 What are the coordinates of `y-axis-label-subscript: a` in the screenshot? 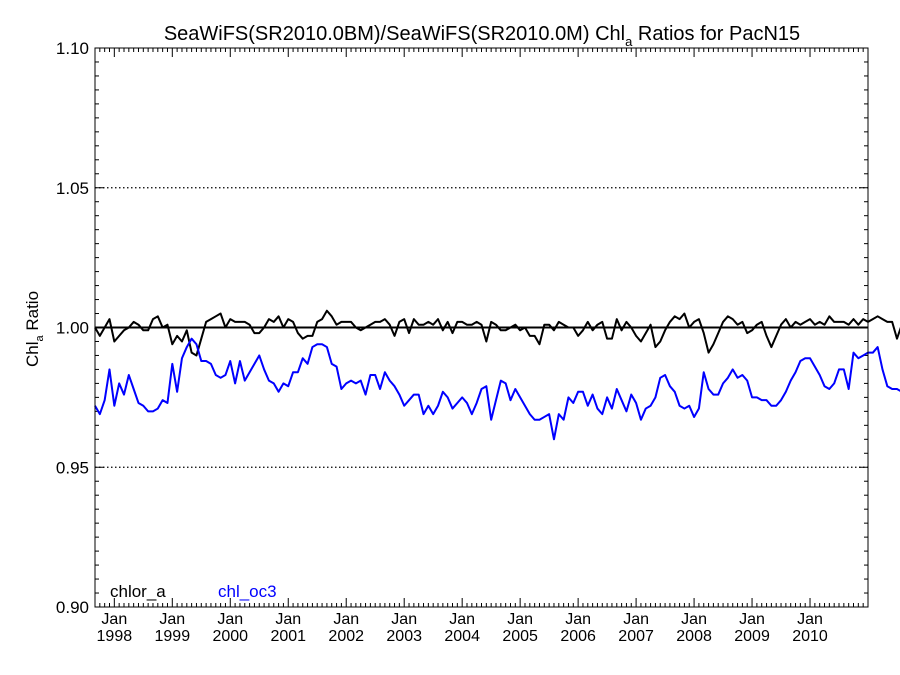 It's located at (40, 338).